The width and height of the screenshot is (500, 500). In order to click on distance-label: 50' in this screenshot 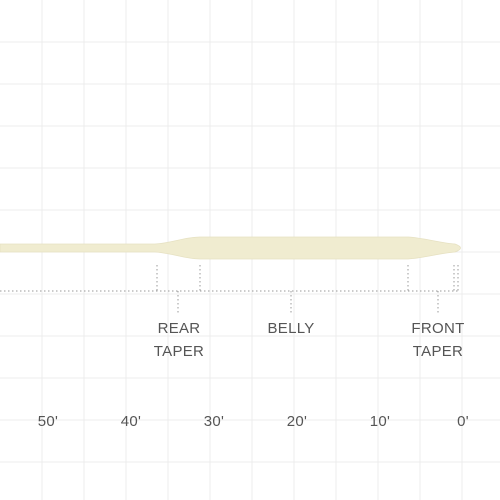, I will do `click(48, 421)`.